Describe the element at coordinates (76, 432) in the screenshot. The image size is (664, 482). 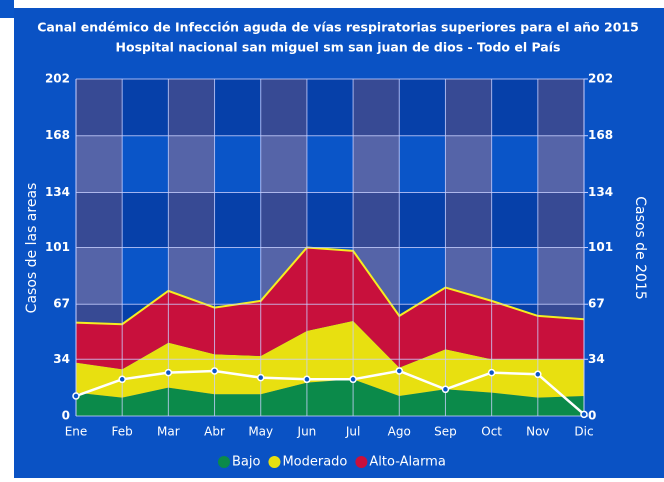
I see `x-tick-label: Ene` at that location.